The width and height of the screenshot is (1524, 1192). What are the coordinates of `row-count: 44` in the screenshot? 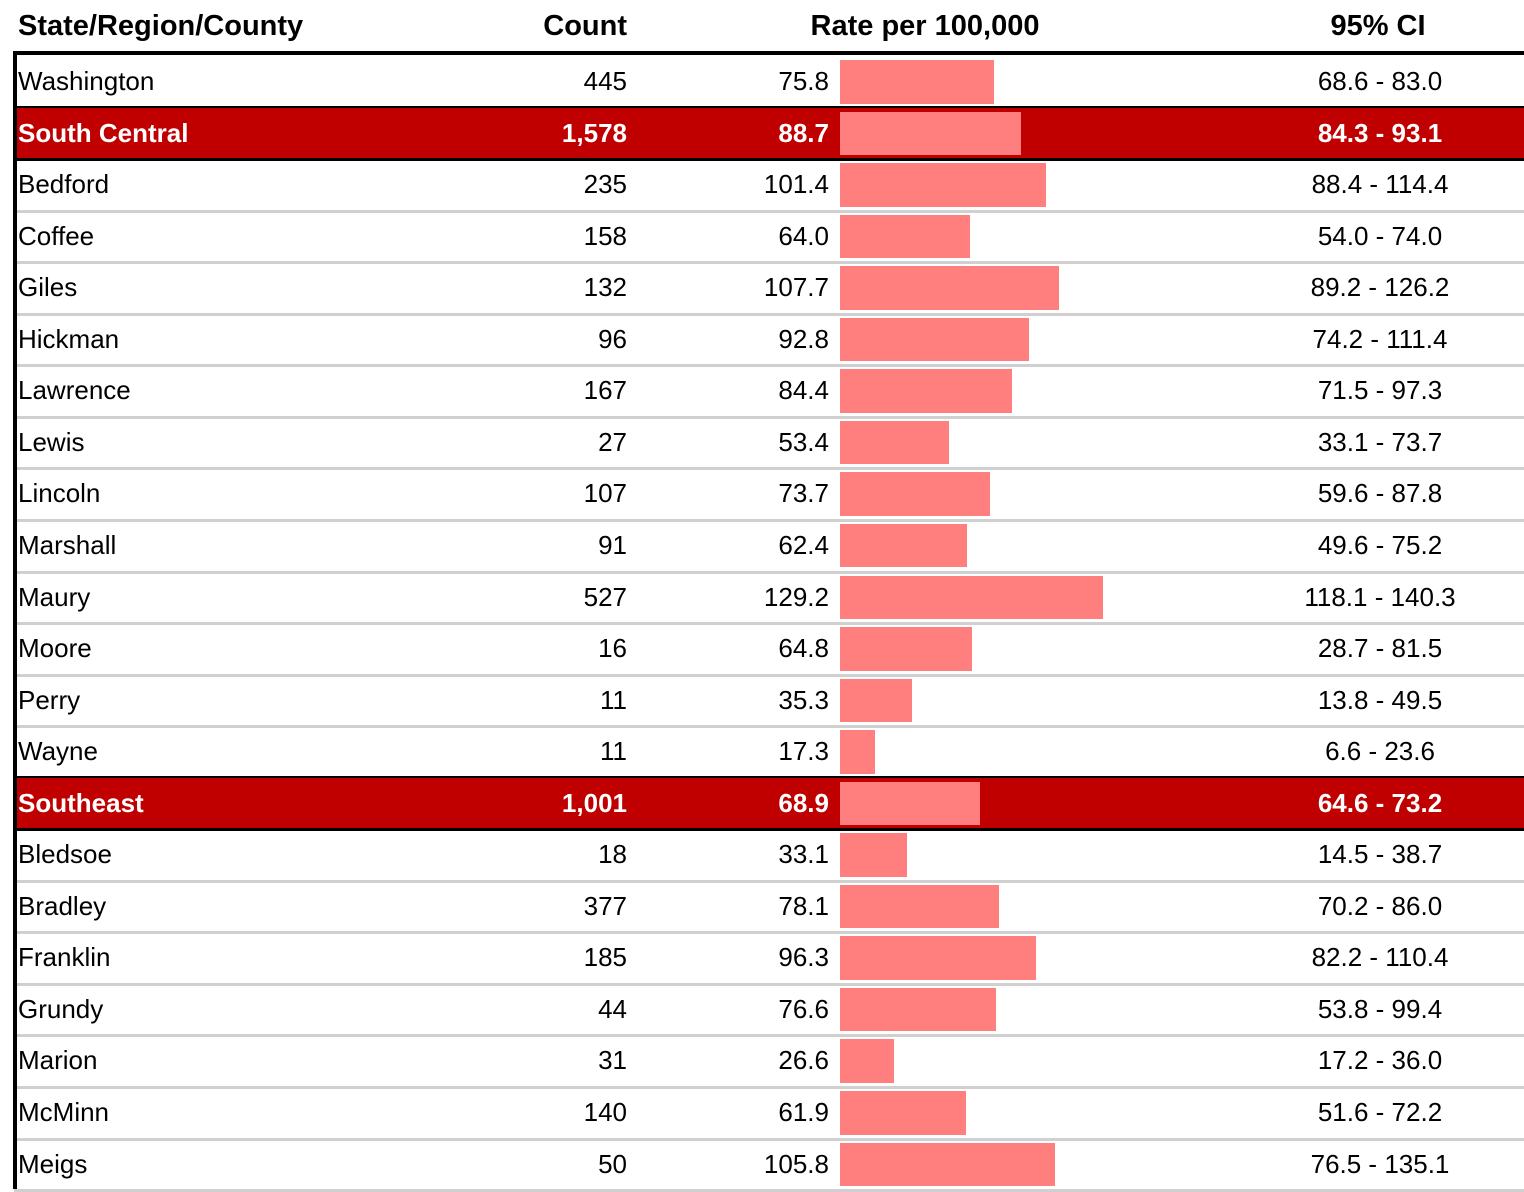 It's located at (612, 1008).